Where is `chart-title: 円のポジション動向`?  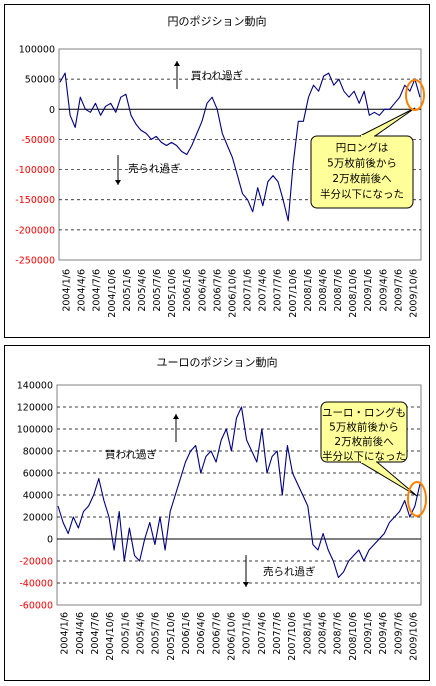
chart-title: 円のポジション動向 is located at coordinates (217, 21).